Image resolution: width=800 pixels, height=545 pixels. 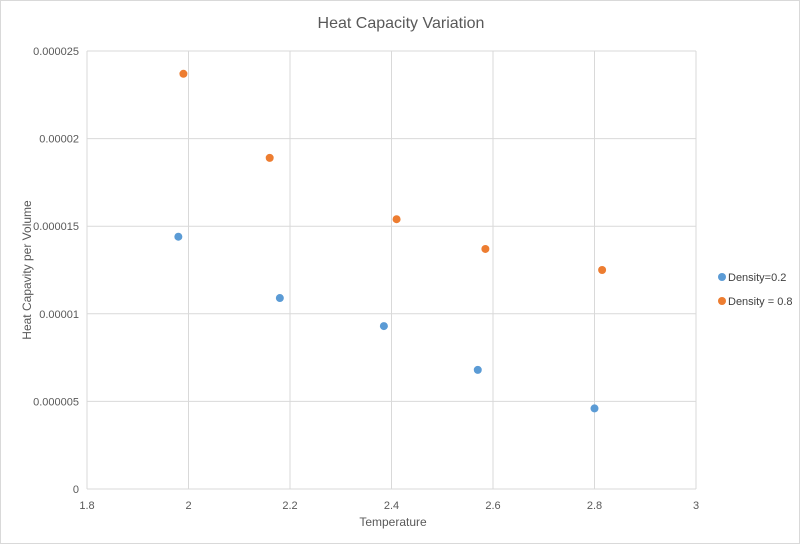 What do you see at coordinates (188, 506) in the screenshot?
I see `x-tick-label: 2` at bounding box center [188, 506].